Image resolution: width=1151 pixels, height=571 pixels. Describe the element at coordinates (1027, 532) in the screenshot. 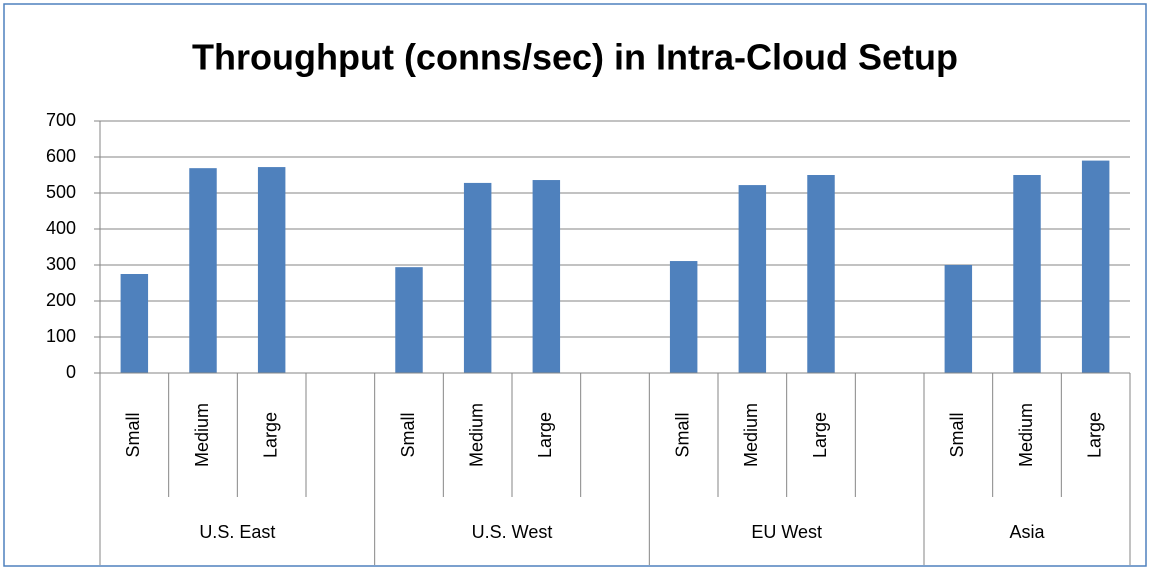

I see `group-label: Asia` at that location.